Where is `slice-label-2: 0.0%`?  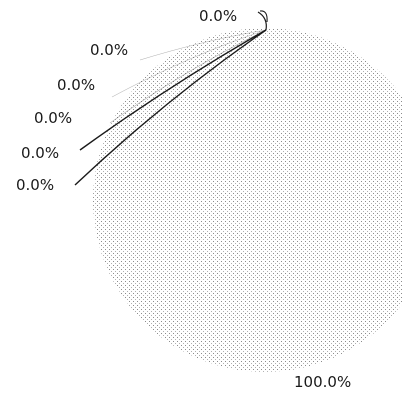 slice-label-2: 0.0% is located at coordinates (109, 50).